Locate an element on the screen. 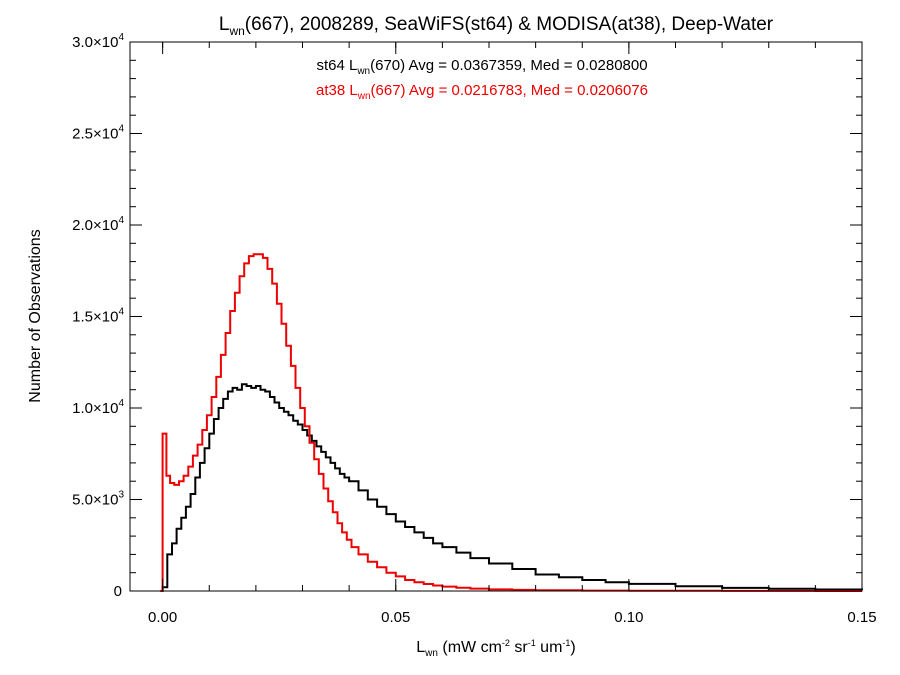 This screenshot has width=900, height=675. y-tick-label: 1.0×10⁴ is located at coordinates (98, 407).